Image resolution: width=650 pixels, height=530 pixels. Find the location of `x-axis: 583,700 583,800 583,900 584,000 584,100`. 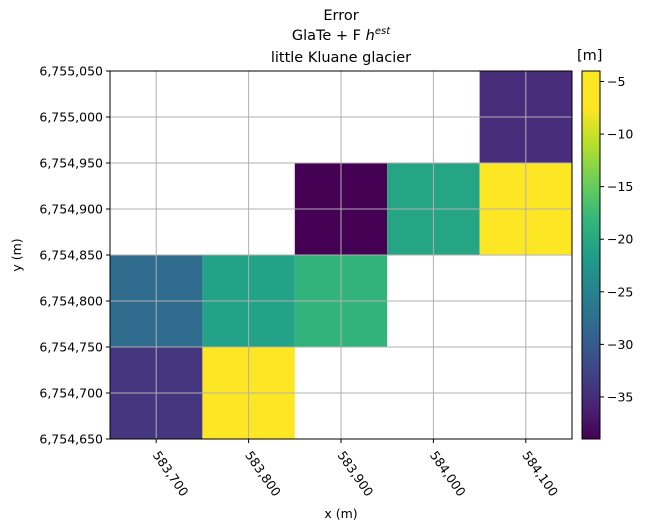

x-axis: 583,700 583,800 583,900 584,000 584,100 is located at coordinates (355, 469).